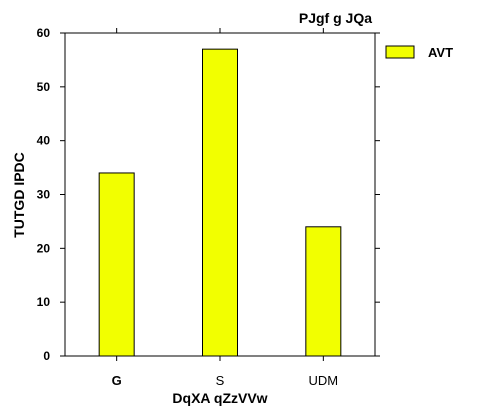  Describe the element at coordinates (220, 380) in the screenshot. I see `x-tick-label: S` at that location.